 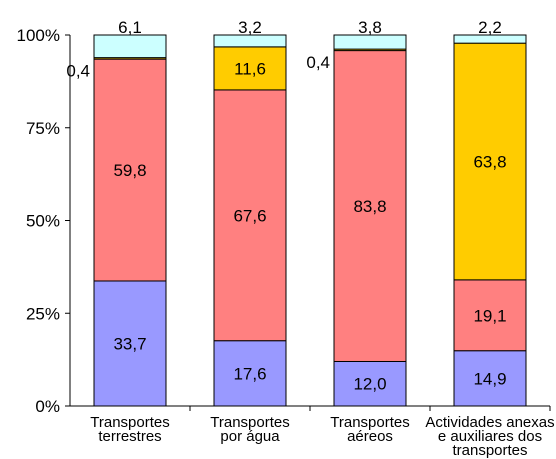 I want to click on y-tick-label: 100%, so click(x=38, y=35).